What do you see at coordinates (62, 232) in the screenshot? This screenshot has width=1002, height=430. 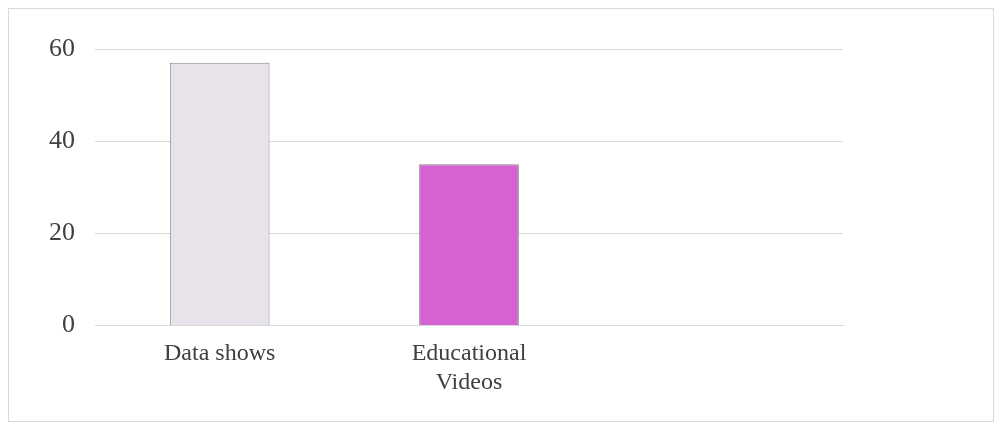 I see `y-tick-label: 20` at bounding box center [62, 232].